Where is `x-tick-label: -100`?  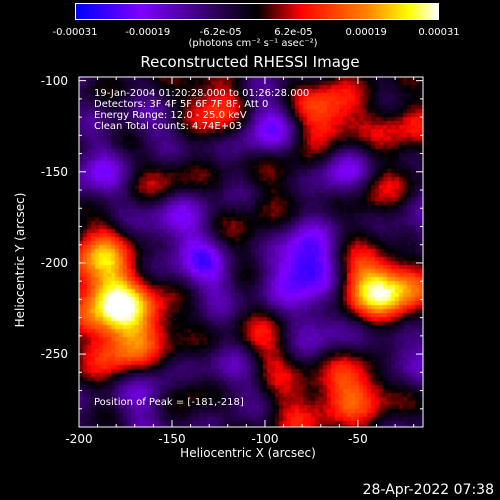
x-tick-label: -100 is located at coordinates (265, 439).